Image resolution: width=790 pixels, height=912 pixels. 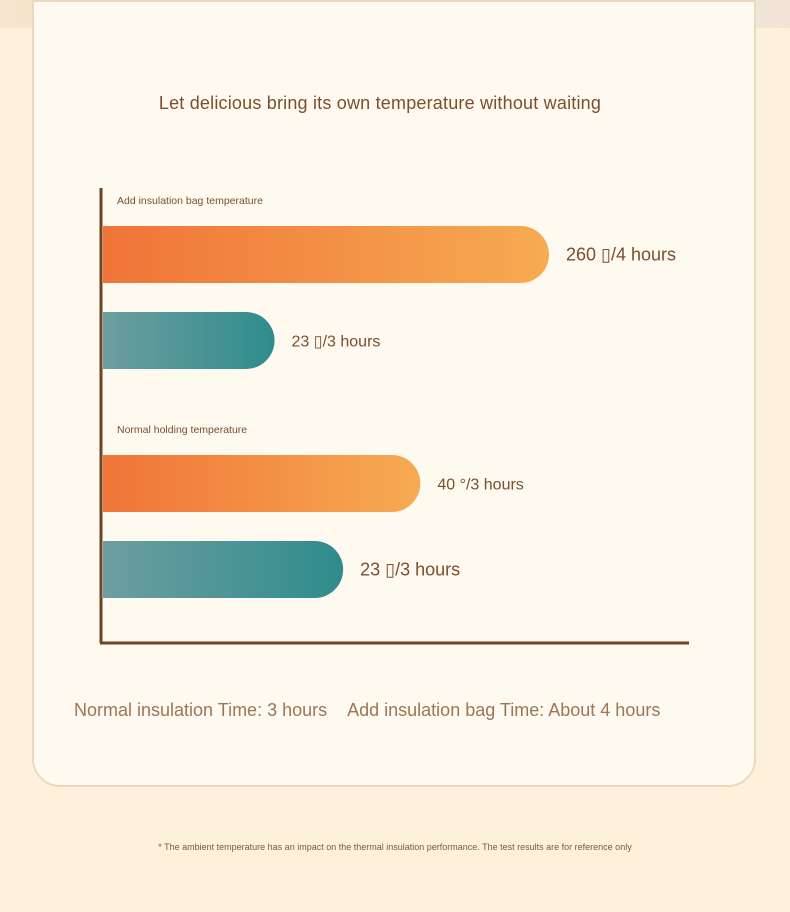 I want to click on bar-value-label: 40 °/3 hours, so click(x=480, y=485).